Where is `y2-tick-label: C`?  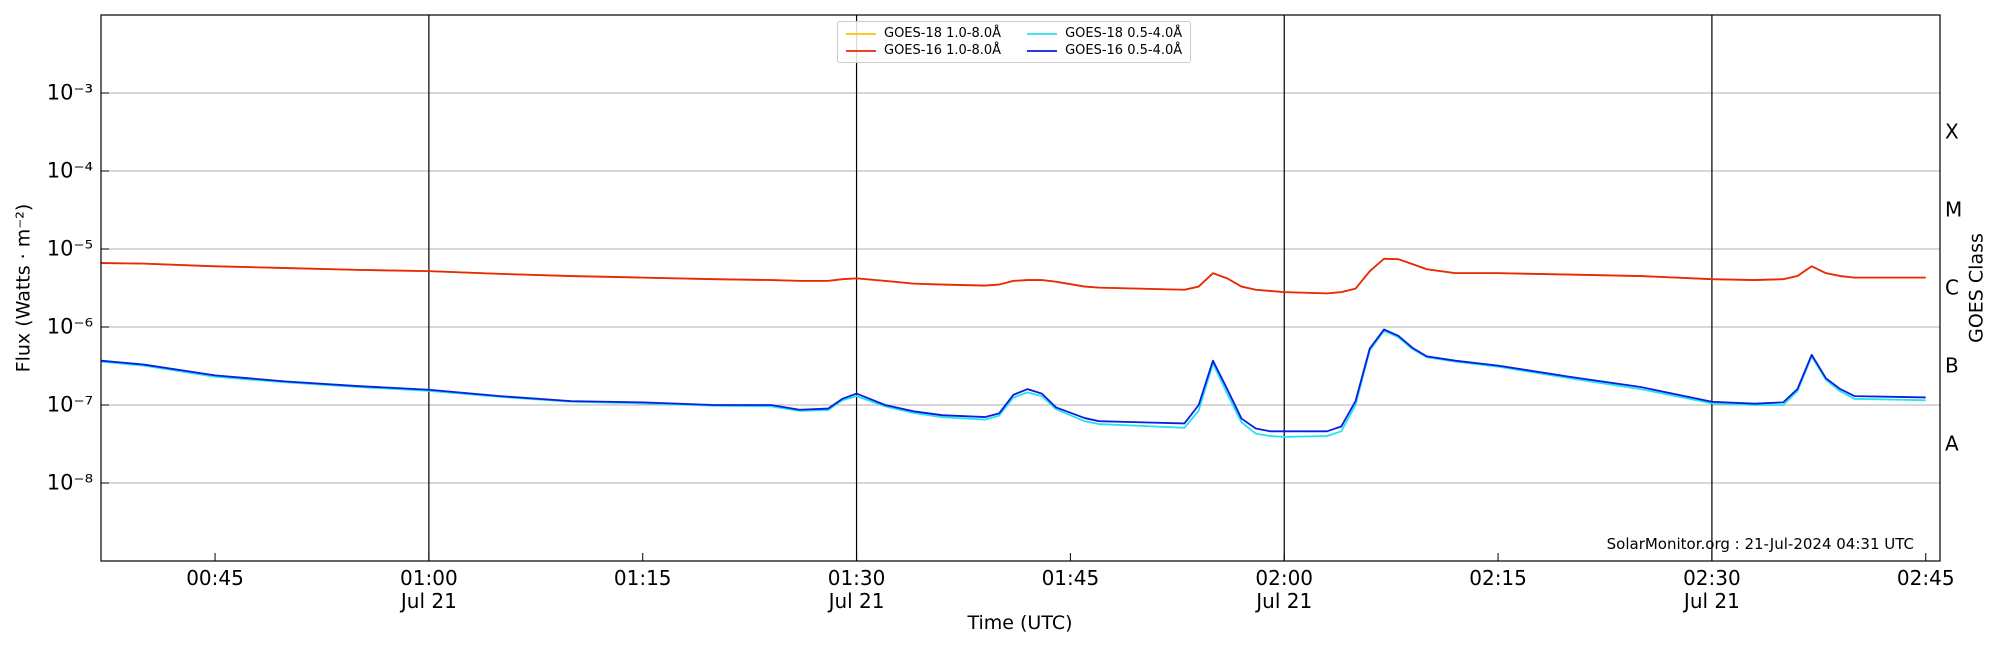 y2-tick-label: C is located at coordinates (1952, 287).